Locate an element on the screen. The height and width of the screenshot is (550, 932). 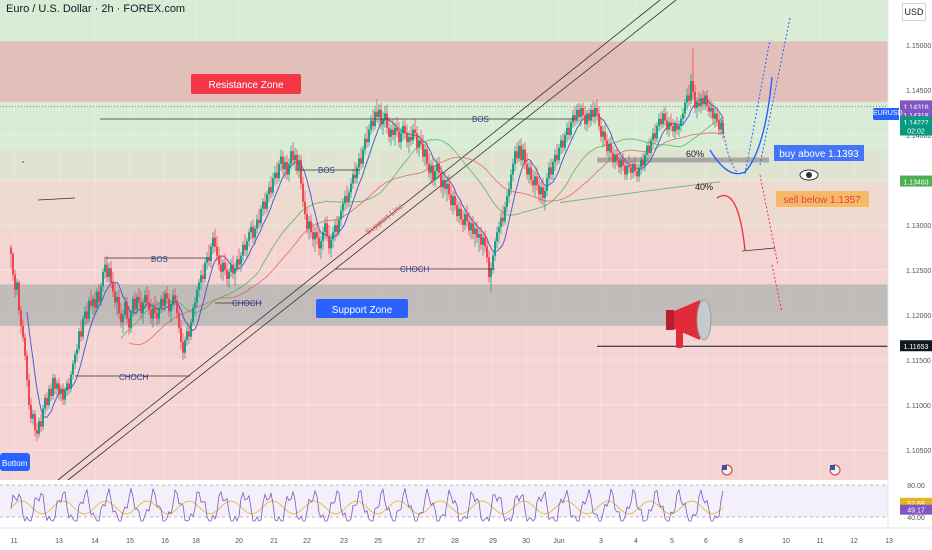
resistance-zone-label: Resistance Zone is located at coordinates (245, 85).